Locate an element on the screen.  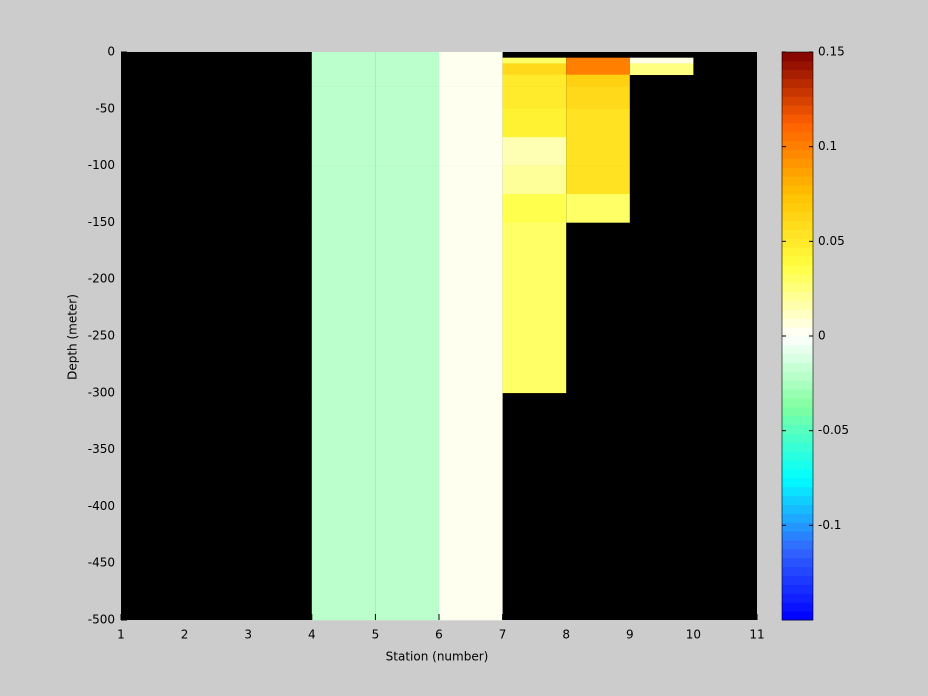
x-tick-label: 5 is located at coordinates (376, 635).